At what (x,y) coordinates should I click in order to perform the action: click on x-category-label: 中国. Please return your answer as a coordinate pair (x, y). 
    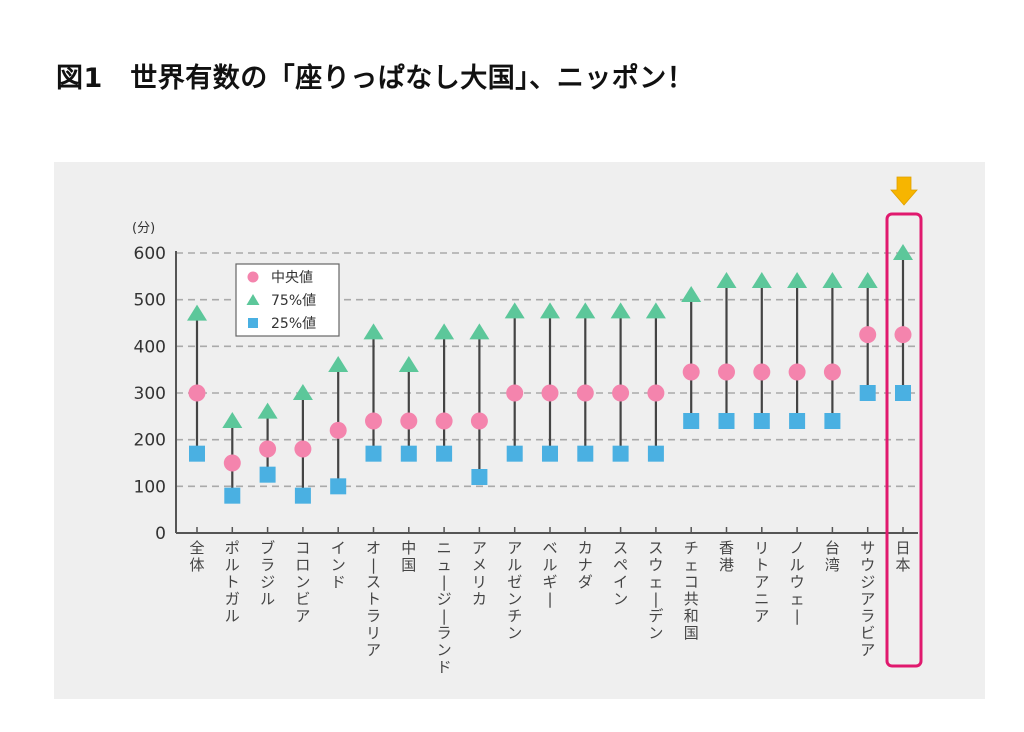
    Looking at the image, I should click on (408, 556).